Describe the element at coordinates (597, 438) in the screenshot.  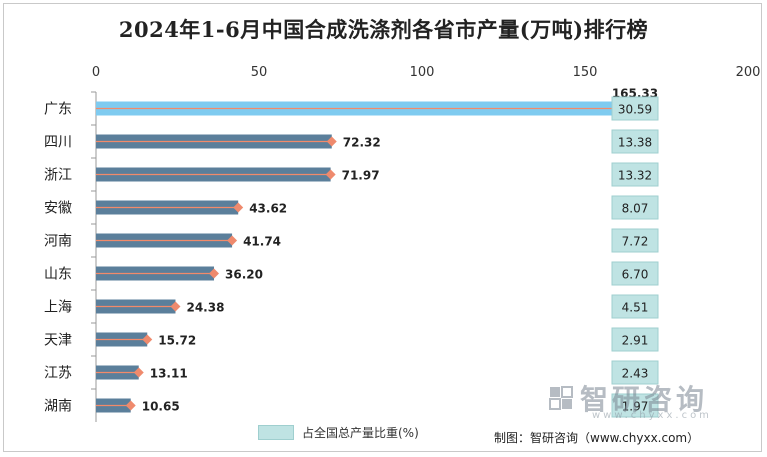
I see `source-note: 制图：智研咨询（www.chyxx.com）` at that location.